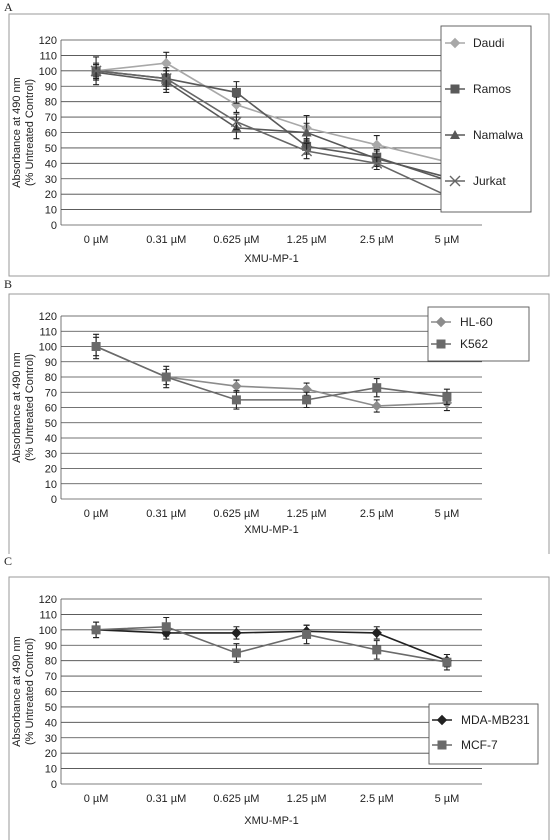  I want to click on series-namalwa, so click(271, 126).